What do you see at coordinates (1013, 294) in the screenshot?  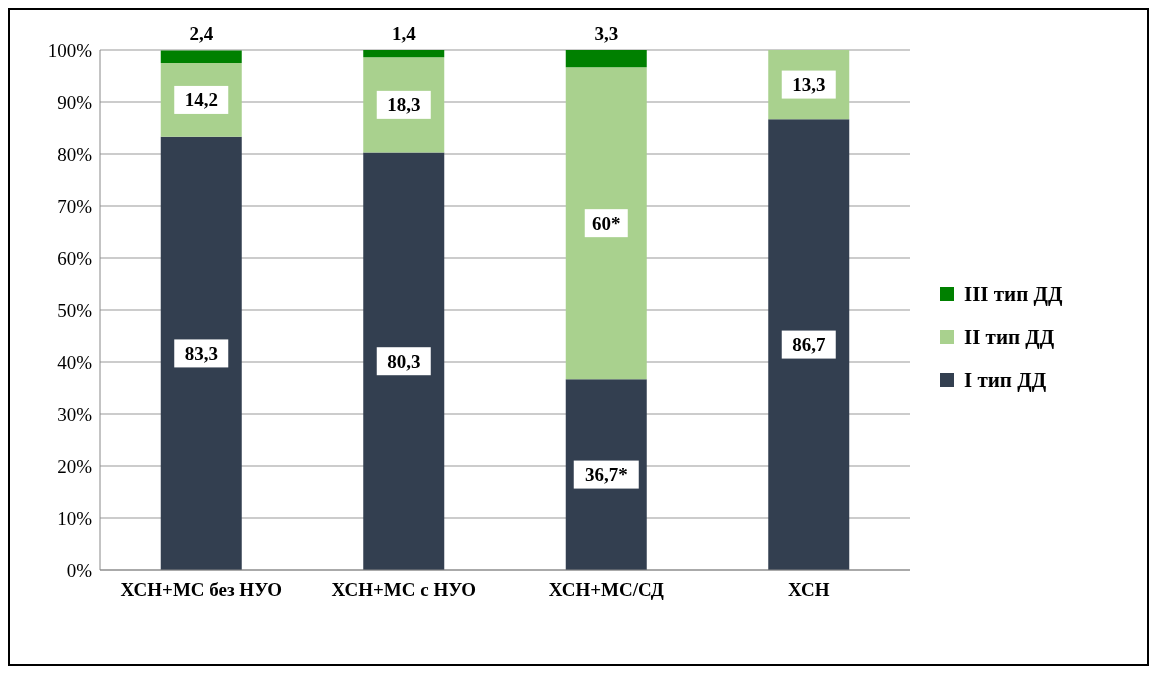 I see `legend-label: III тип ДД` at bounding box center [1013, 294].